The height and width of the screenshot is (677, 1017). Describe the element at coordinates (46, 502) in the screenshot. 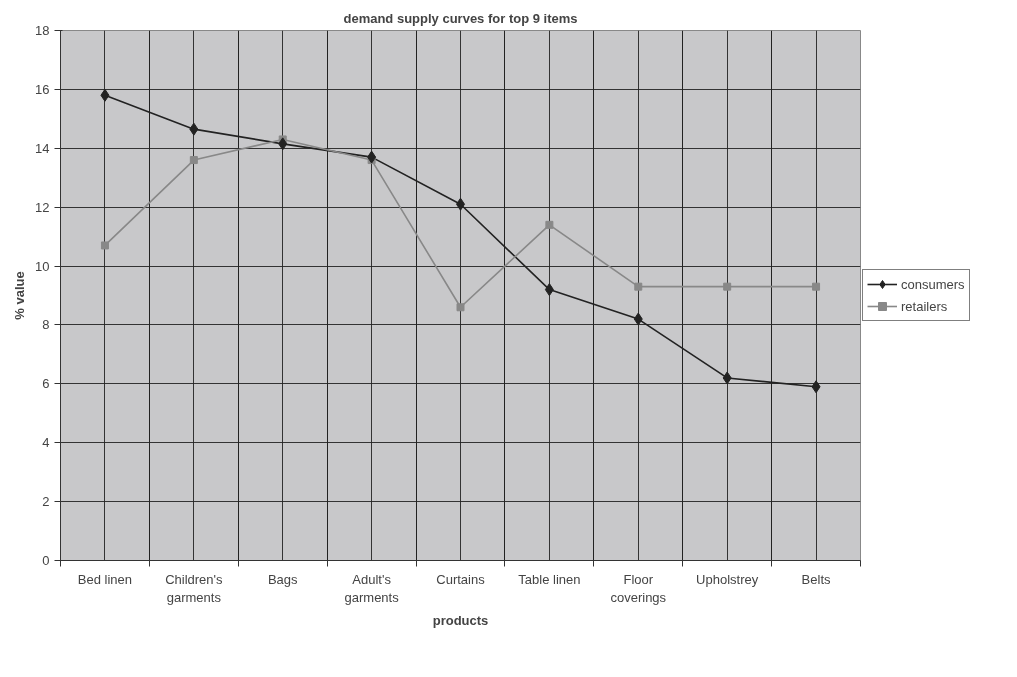

I see `y-tick-label: 2` at that location.